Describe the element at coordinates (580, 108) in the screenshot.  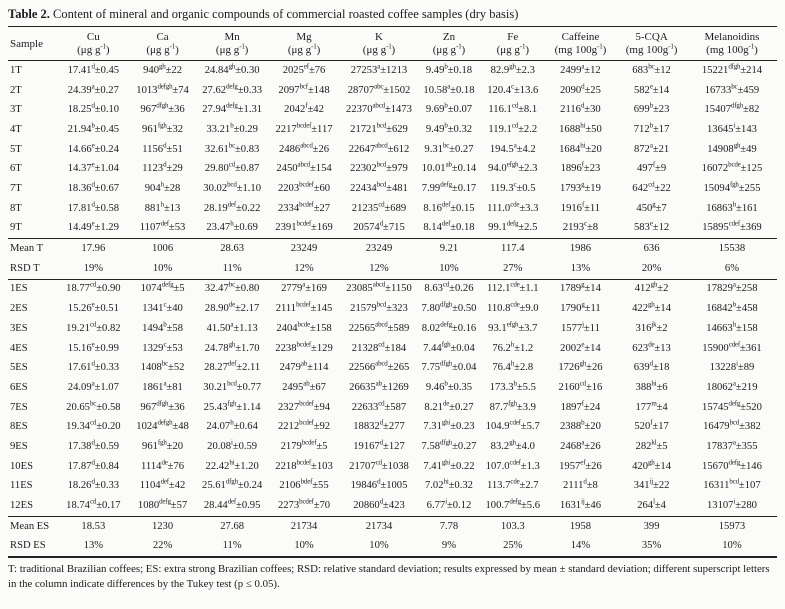
I see `cell: 2116d±30` at that location.